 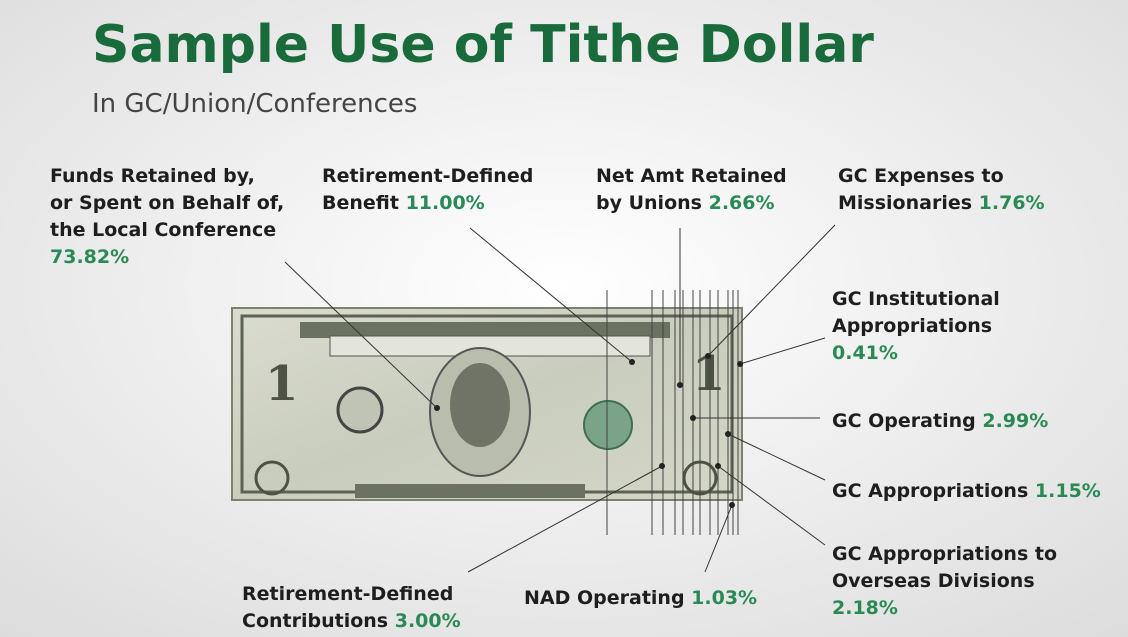 I want to click on label-value: 1.76%, so click(x=1012, y=203).